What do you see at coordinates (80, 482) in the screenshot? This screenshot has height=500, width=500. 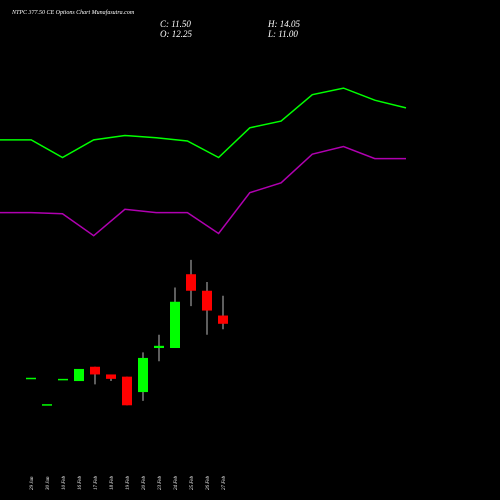 I see `x-tick-label: 16 Feb` at bounding box center [80, 482].